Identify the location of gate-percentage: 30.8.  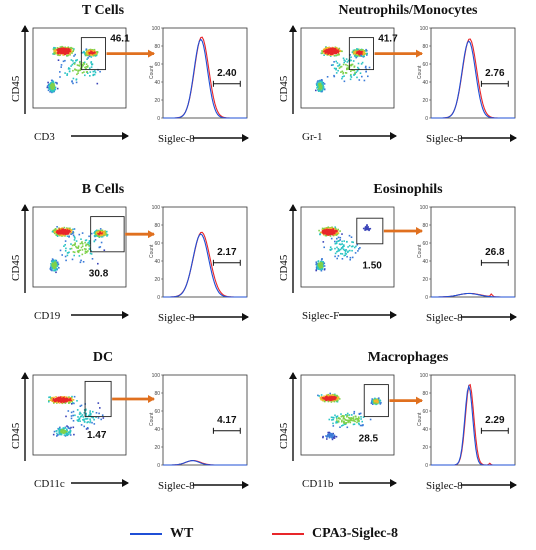
(99, 274).